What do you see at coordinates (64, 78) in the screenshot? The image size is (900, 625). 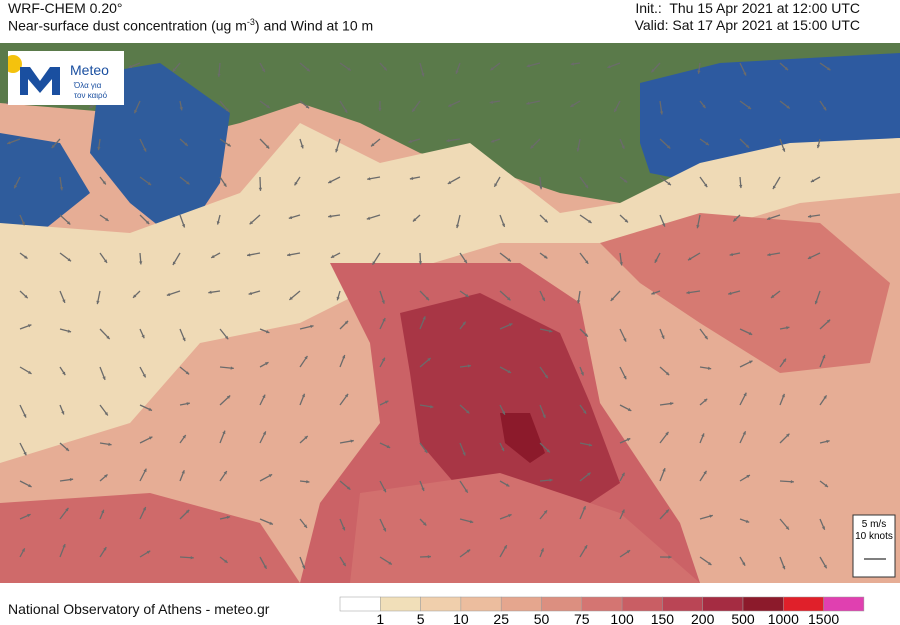 I see `logo: Meteo Όλα για τον καιρό` at bounding box center [64, 78].